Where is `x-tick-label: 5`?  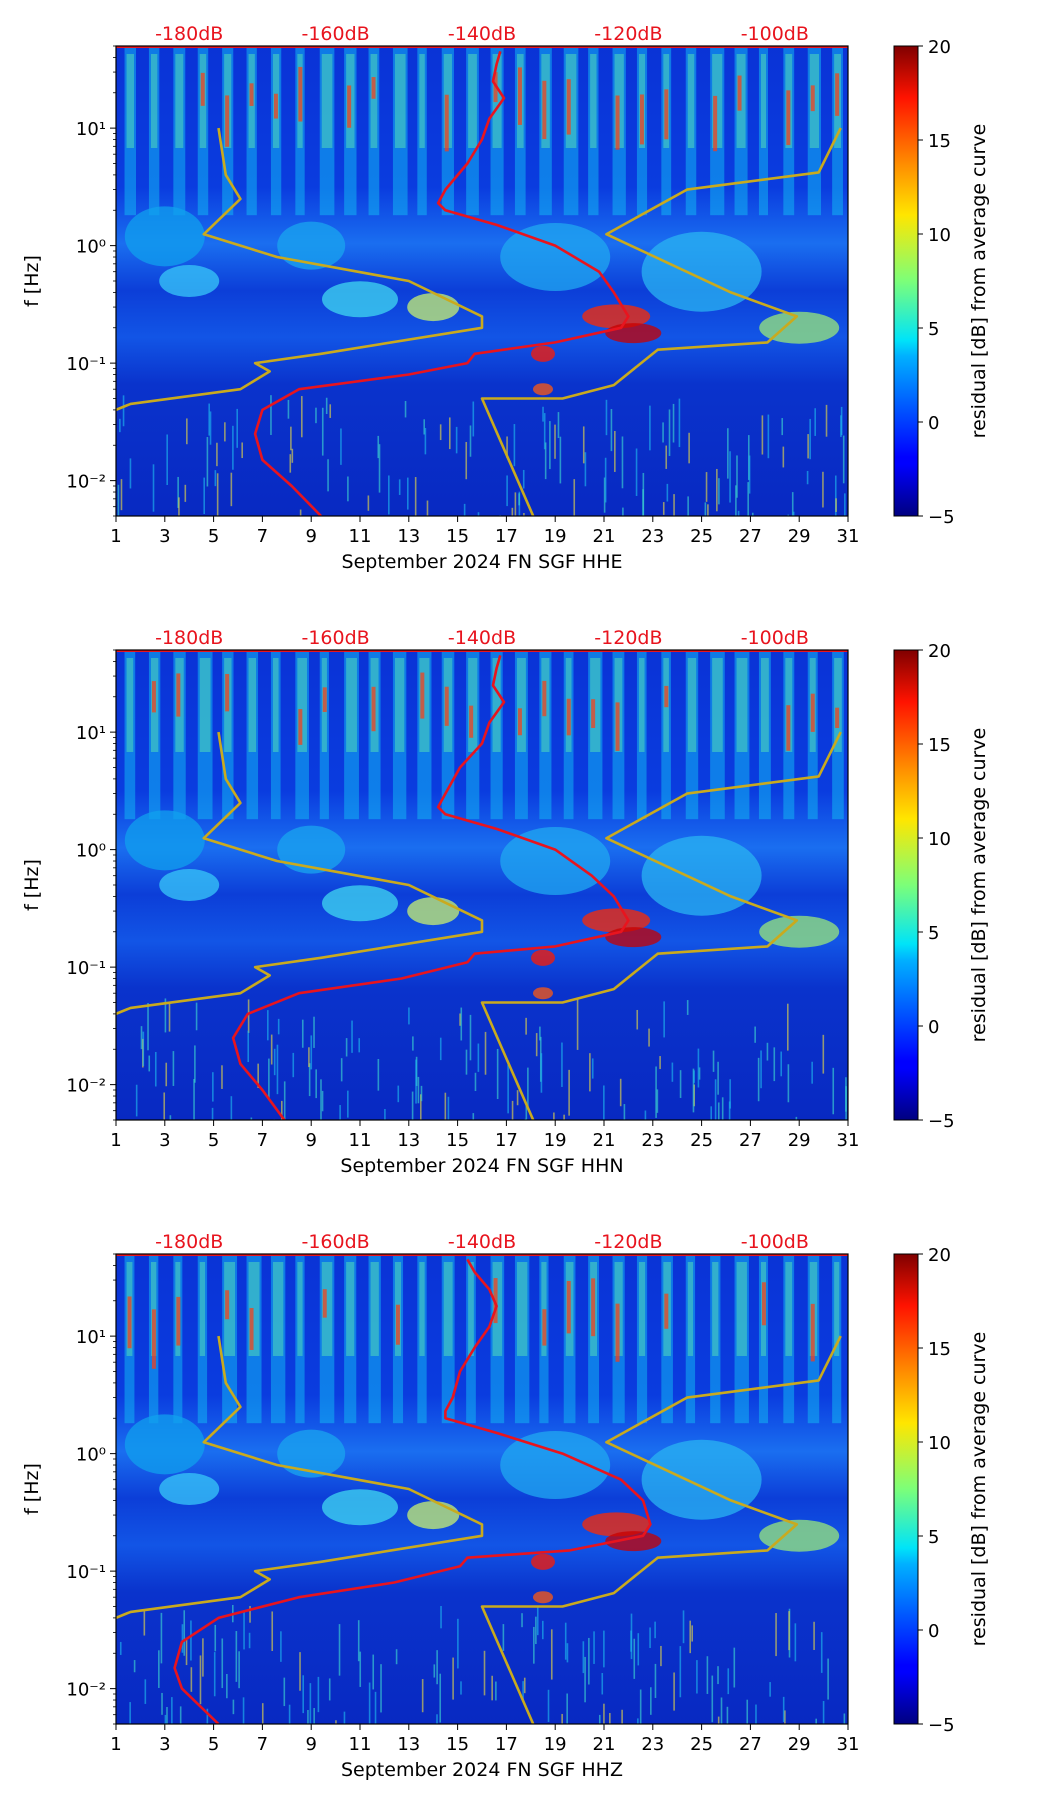
x-tick-label: 5 is located at coordinates (213, 536).